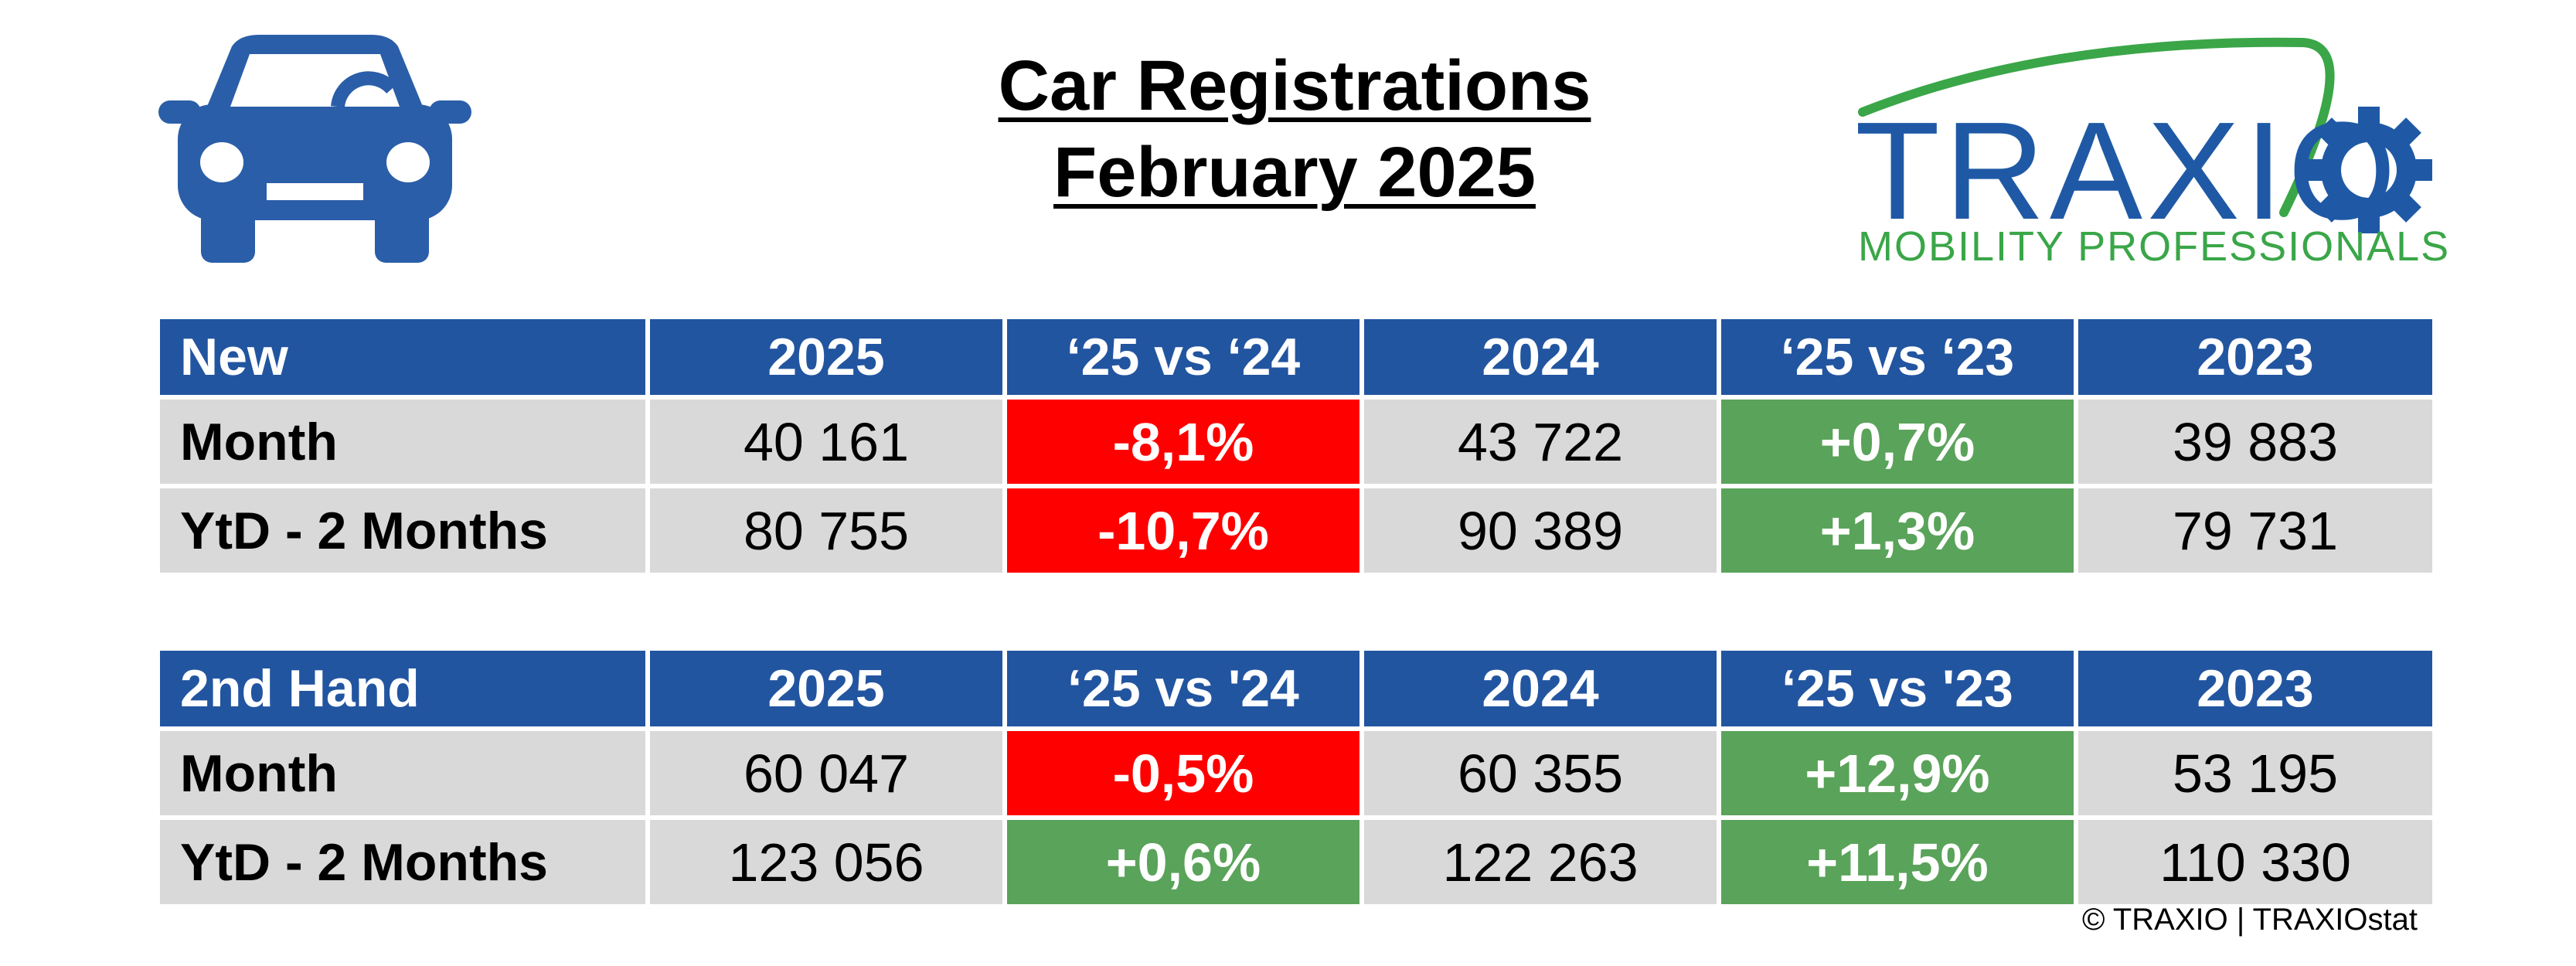 This screenshot has width=2576, height=966. I want to click on change-vs-2024: -8,1%, so click(1183, 442).